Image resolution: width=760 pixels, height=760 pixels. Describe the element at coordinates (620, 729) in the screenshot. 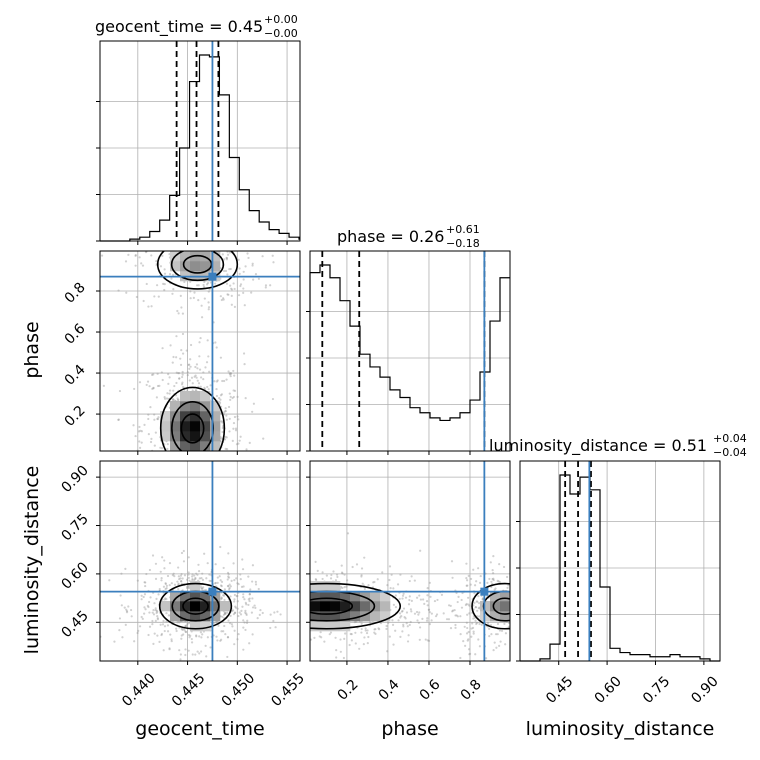

I see `x-axis-label-luminosity-distance: luminosity_distance` at that location.